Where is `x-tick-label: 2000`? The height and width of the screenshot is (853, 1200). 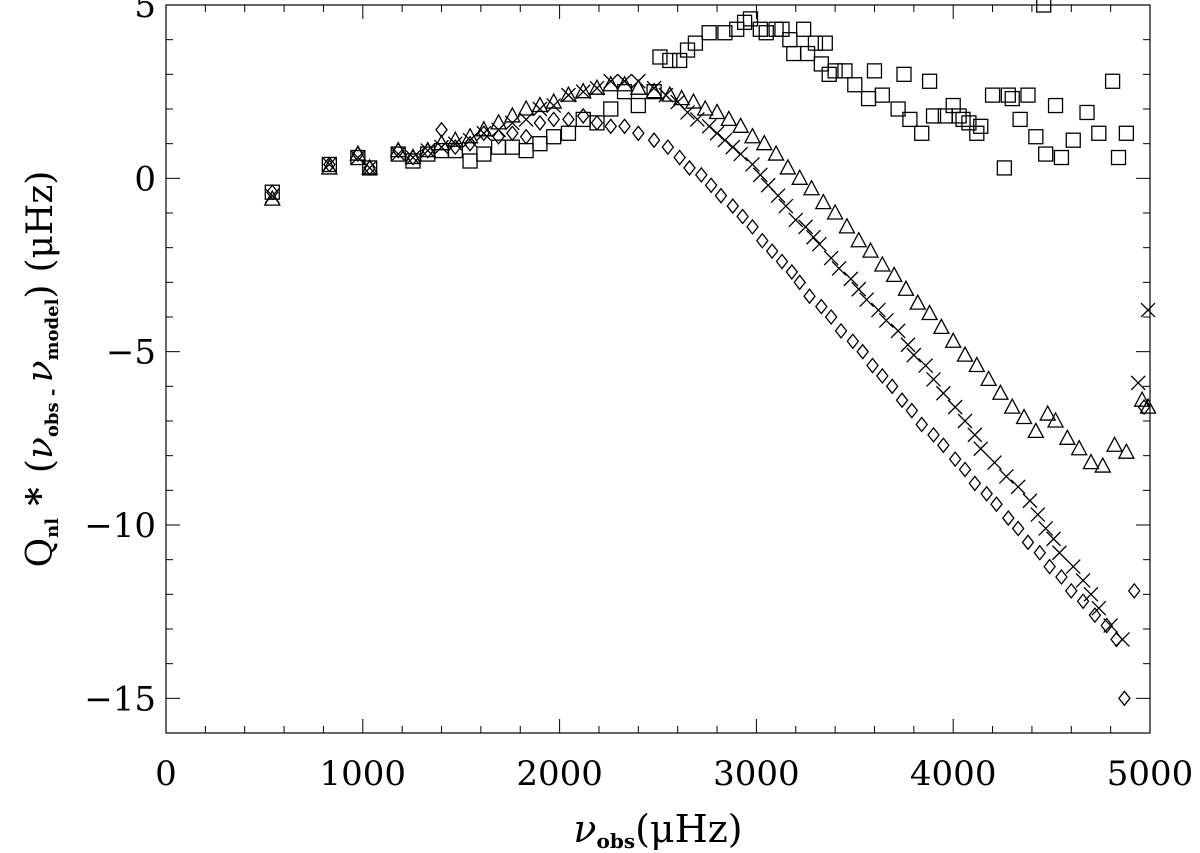
x-tick-label: 2000 is located at coordinates (559, 774).